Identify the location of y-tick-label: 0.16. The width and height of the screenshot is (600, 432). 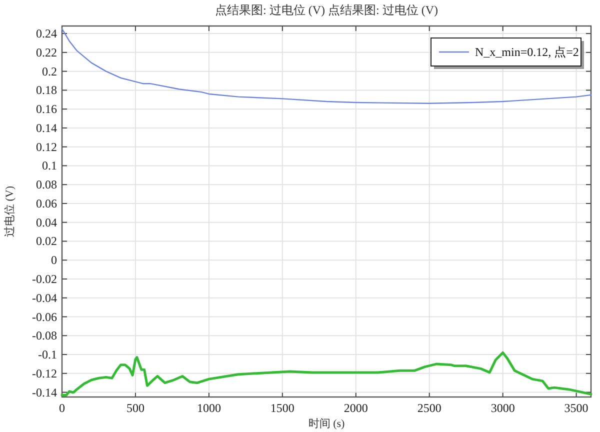
(46, 109).